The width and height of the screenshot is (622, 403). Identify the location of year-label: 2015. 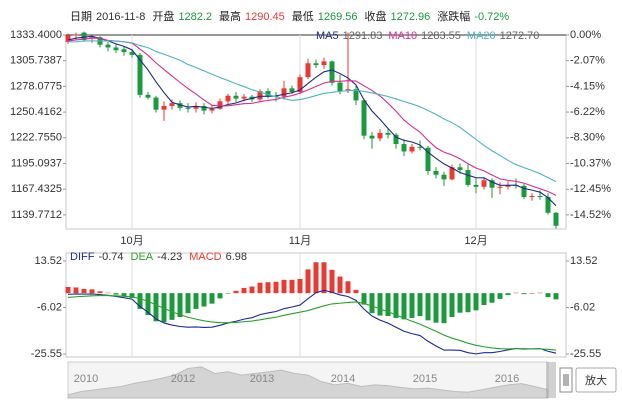
(425, 379).